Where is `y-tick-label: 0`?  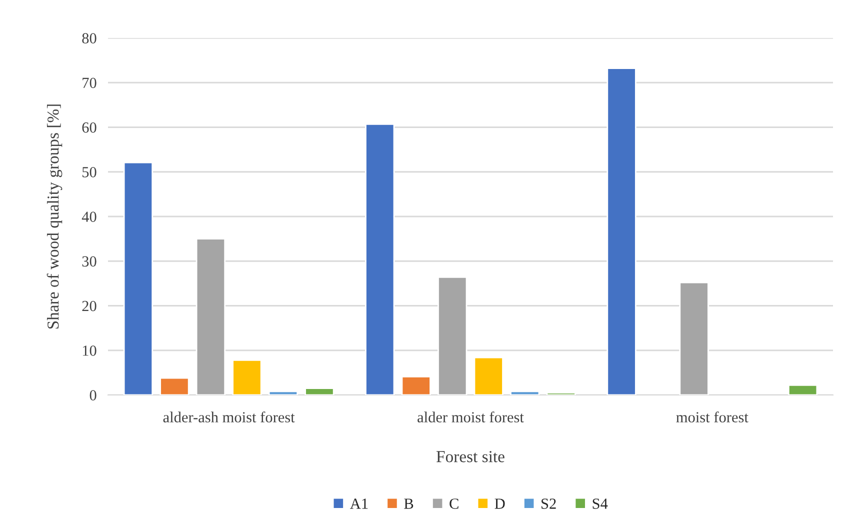 y-tick-label: 0 is located at coordinates (93, 395).